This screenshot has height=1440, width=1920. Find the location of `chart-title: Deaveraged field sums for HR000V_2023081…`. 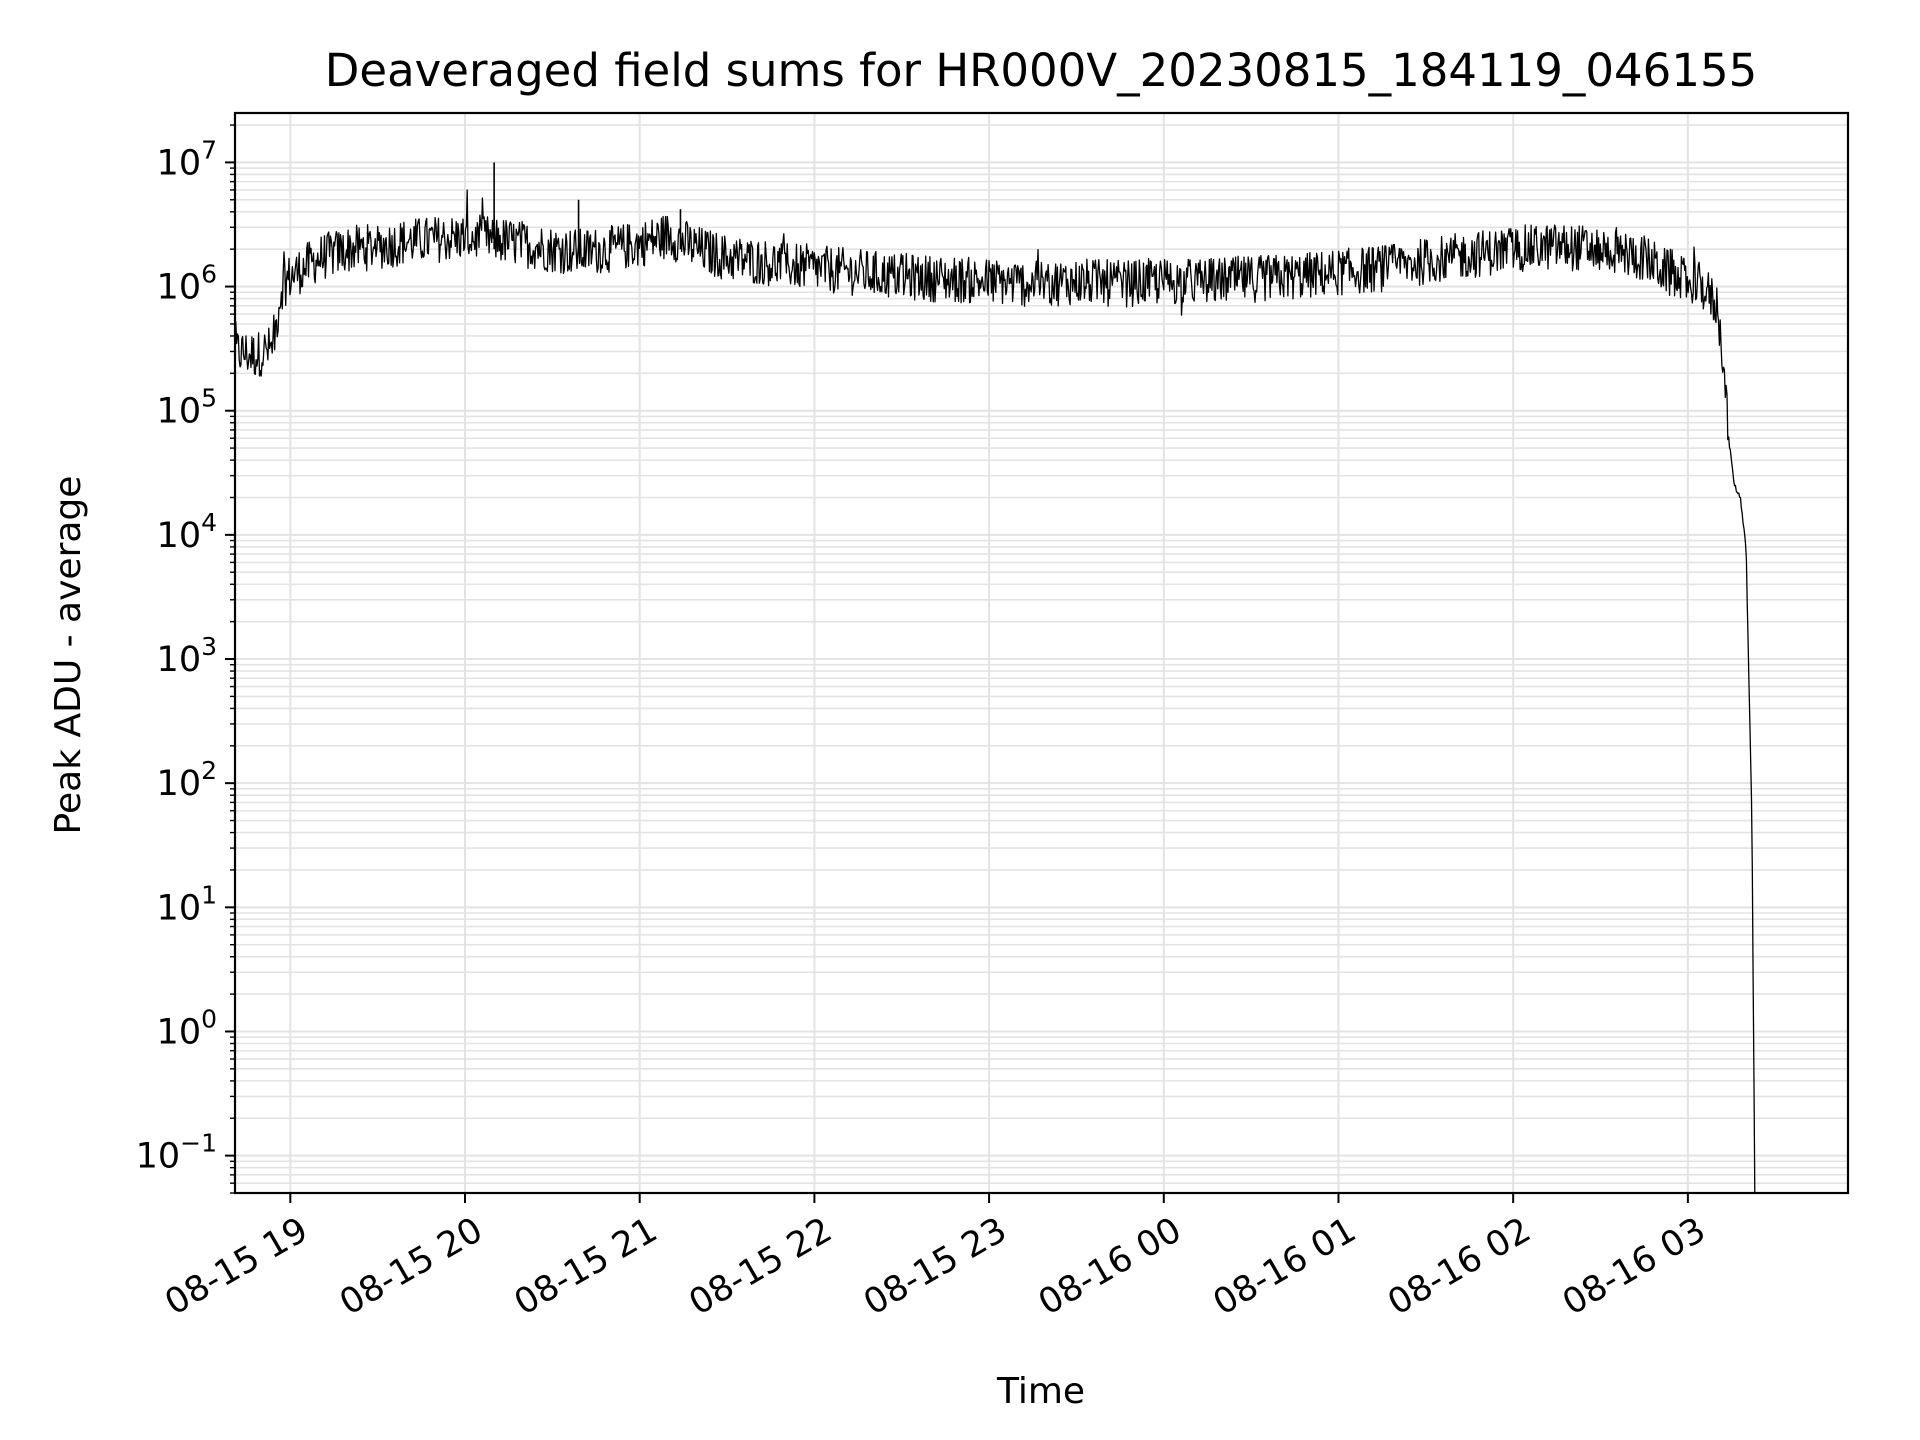

chart-title: Deaveraged field sums for HR000V_2023081… is located at coordinates (1041, 70).